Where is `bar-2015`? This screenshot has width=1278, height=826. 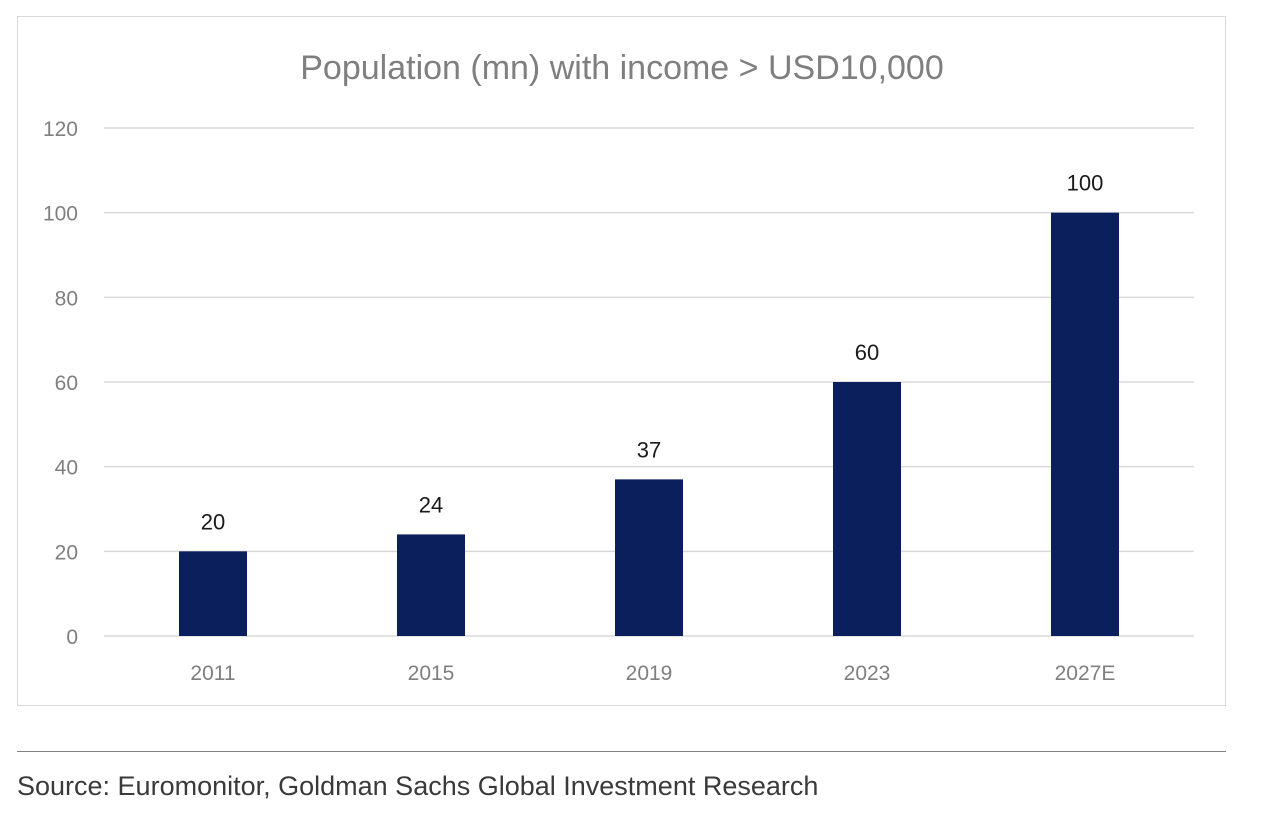
bar-2015 is located at coordinates (431, 585).